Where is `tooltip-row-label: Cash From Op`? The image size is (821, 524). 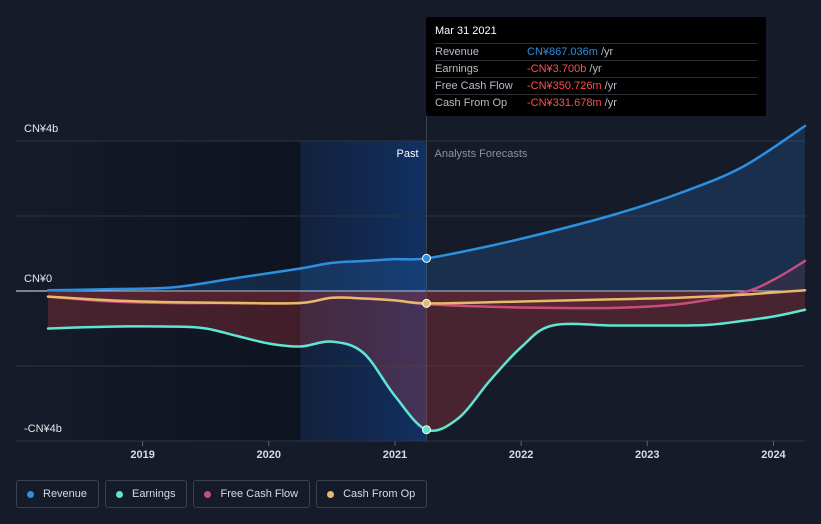 tooltip-row-label: Cash From Op is located at coordinates (471, 103).